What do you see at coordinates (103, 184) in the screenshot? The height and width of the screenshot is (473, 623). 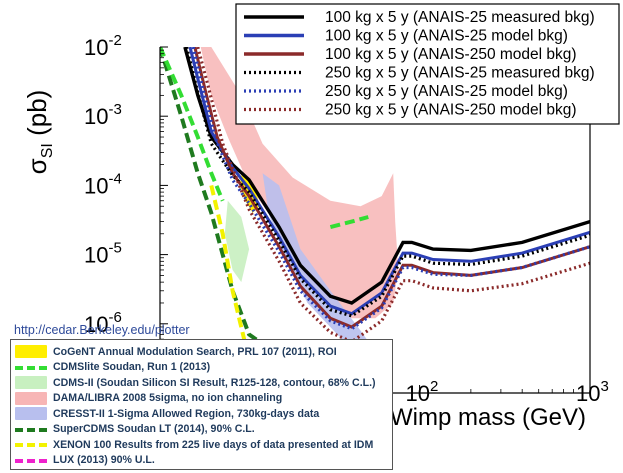 I see `y-tick-label-2: 10⁻⁴` at bounding box center [103, 184].